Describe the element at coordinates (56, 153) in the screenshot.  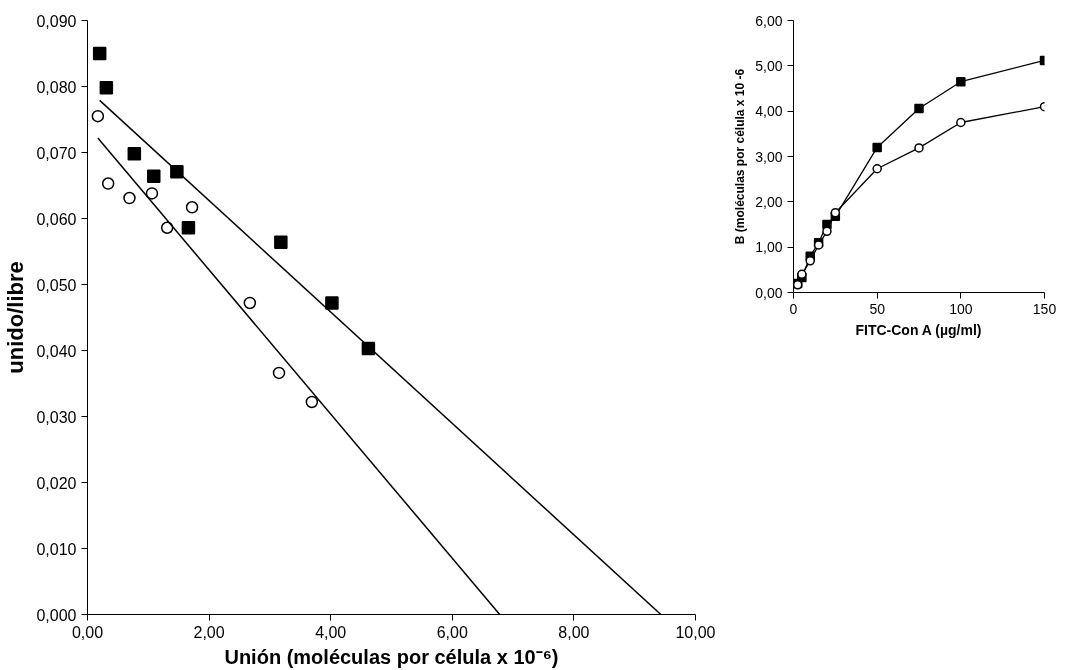
I see `y-tick-label: 0,070` at that location.